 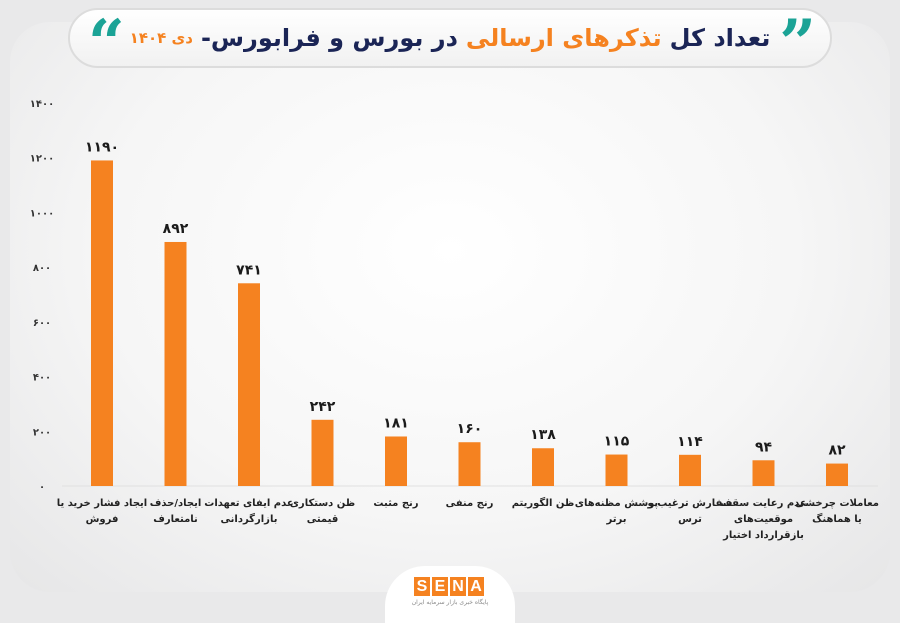 I want to click on title-accent: تذکرهای ارسالی, so click(x=563, y=38).